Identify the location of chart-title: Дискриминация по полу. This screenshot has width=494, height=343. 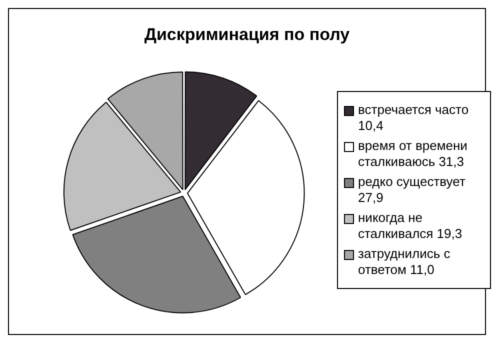
(247, 35).